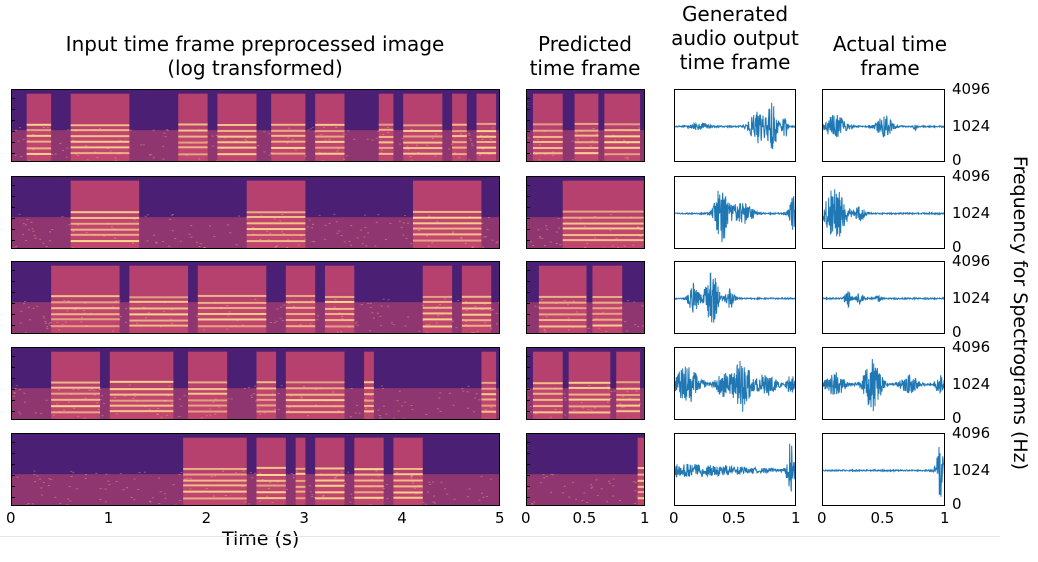 The image size is (1038, 562). Describe the element at coordinates (304, 518) in the screenshot. I see `x-tick-input-3: 3` at that location.